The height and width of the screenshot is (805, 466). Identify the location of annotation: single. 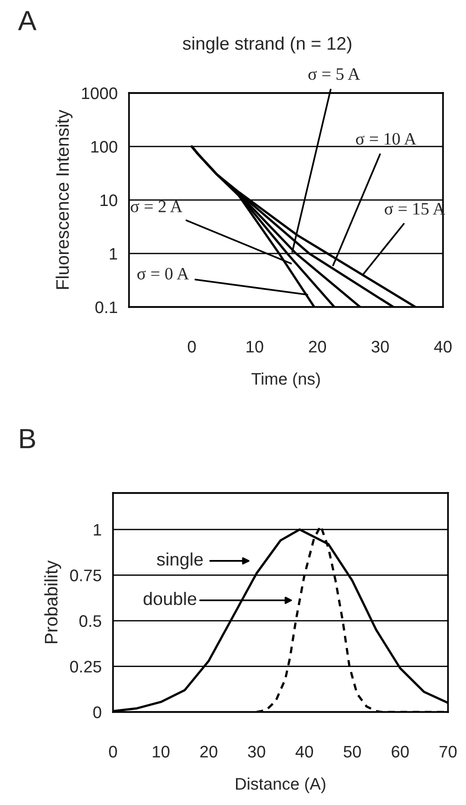
(179, 561).